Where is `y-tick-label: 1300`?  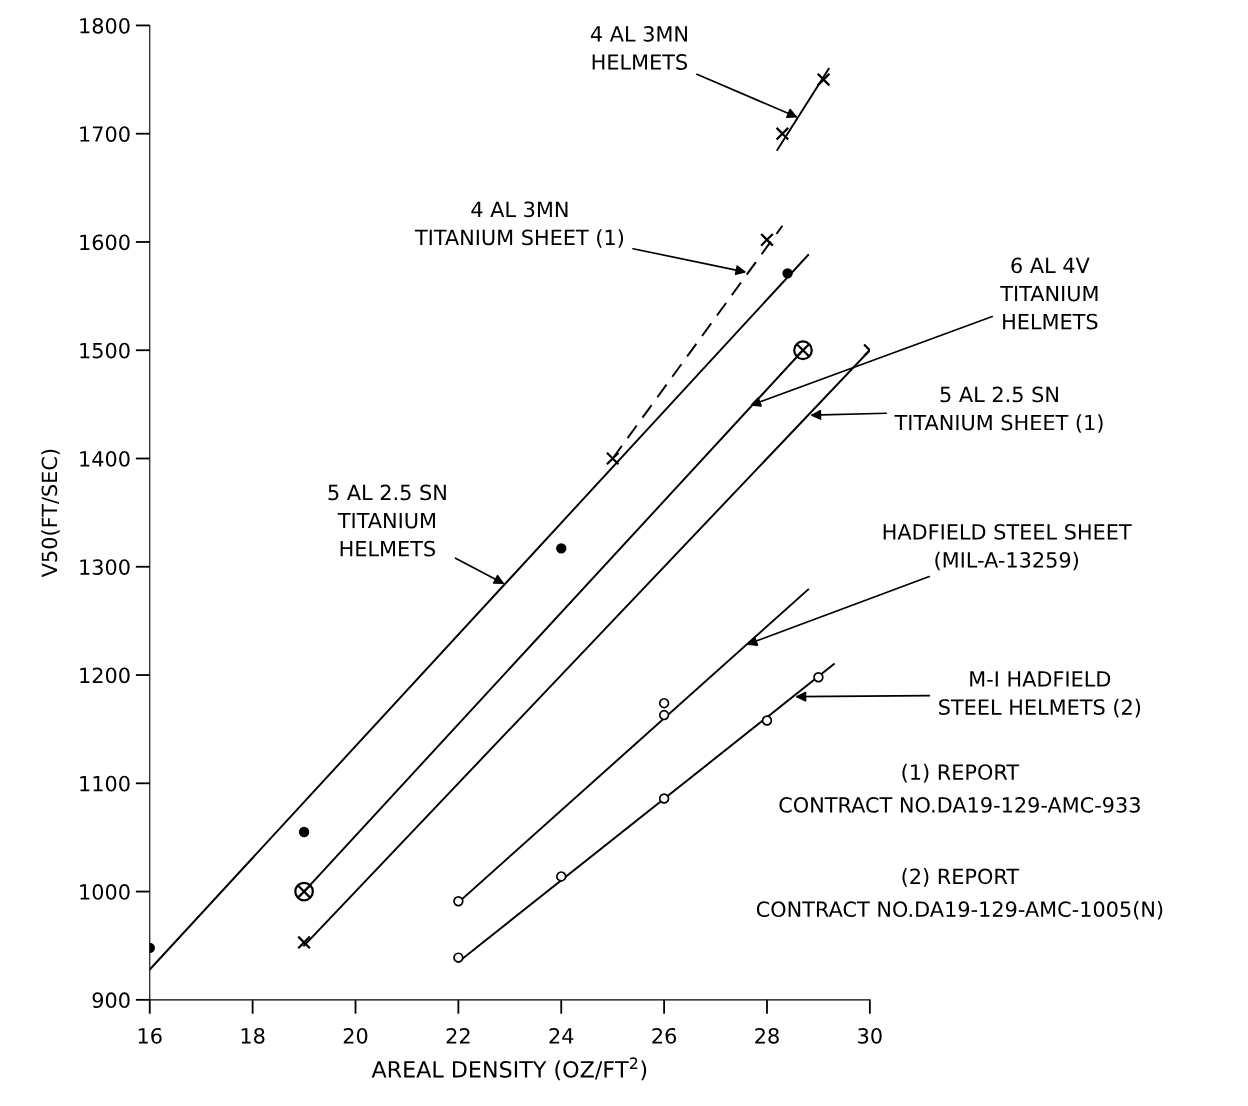 y-tick-label: 1300 is located at coordinates (105, 567).